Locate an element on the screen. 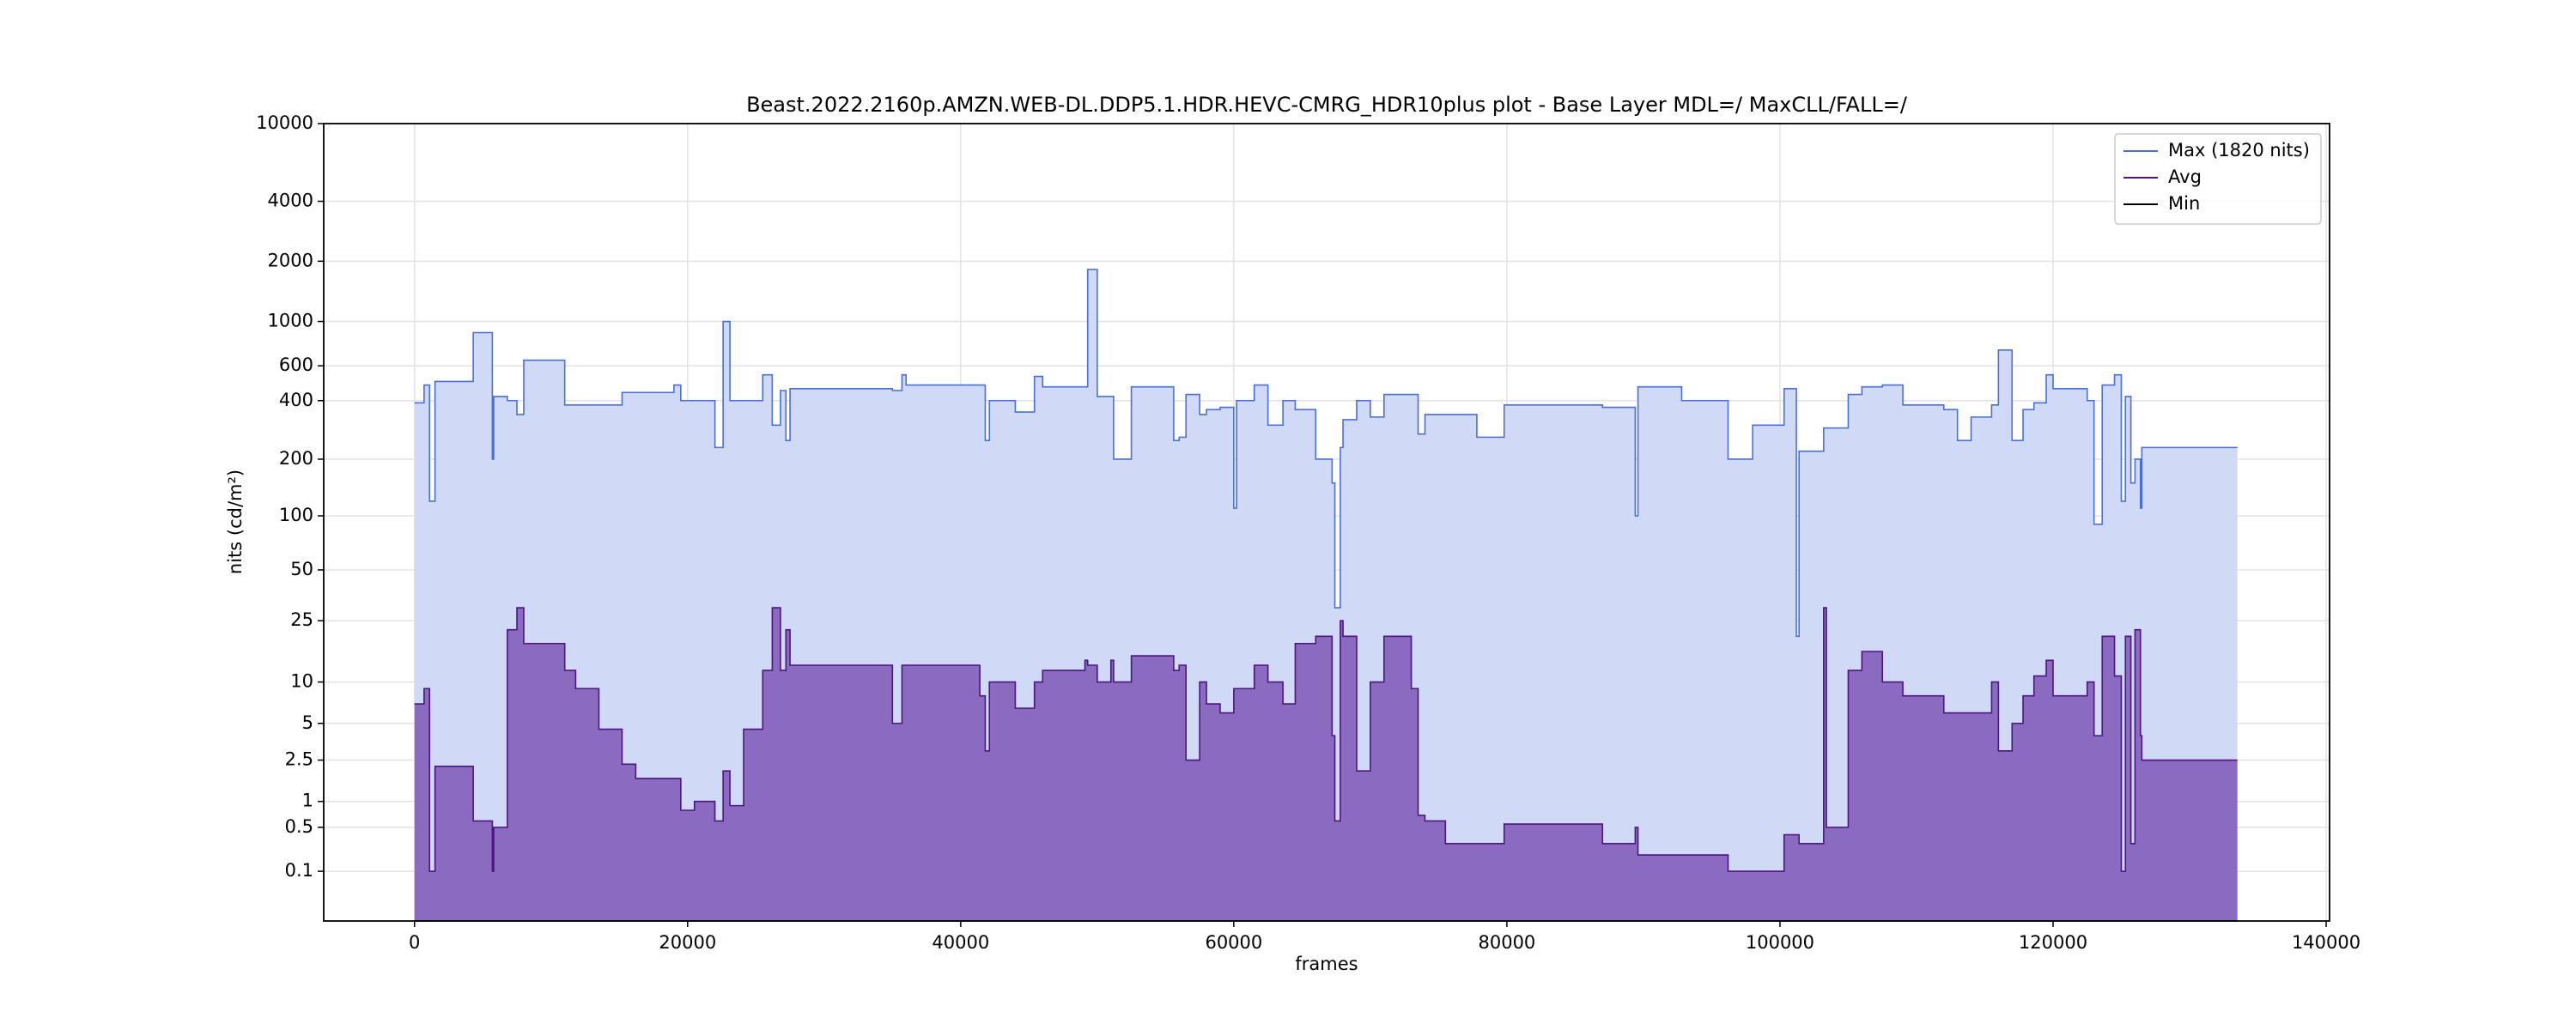  x-tick-label: 20000 is located at coordinates (687, 942).